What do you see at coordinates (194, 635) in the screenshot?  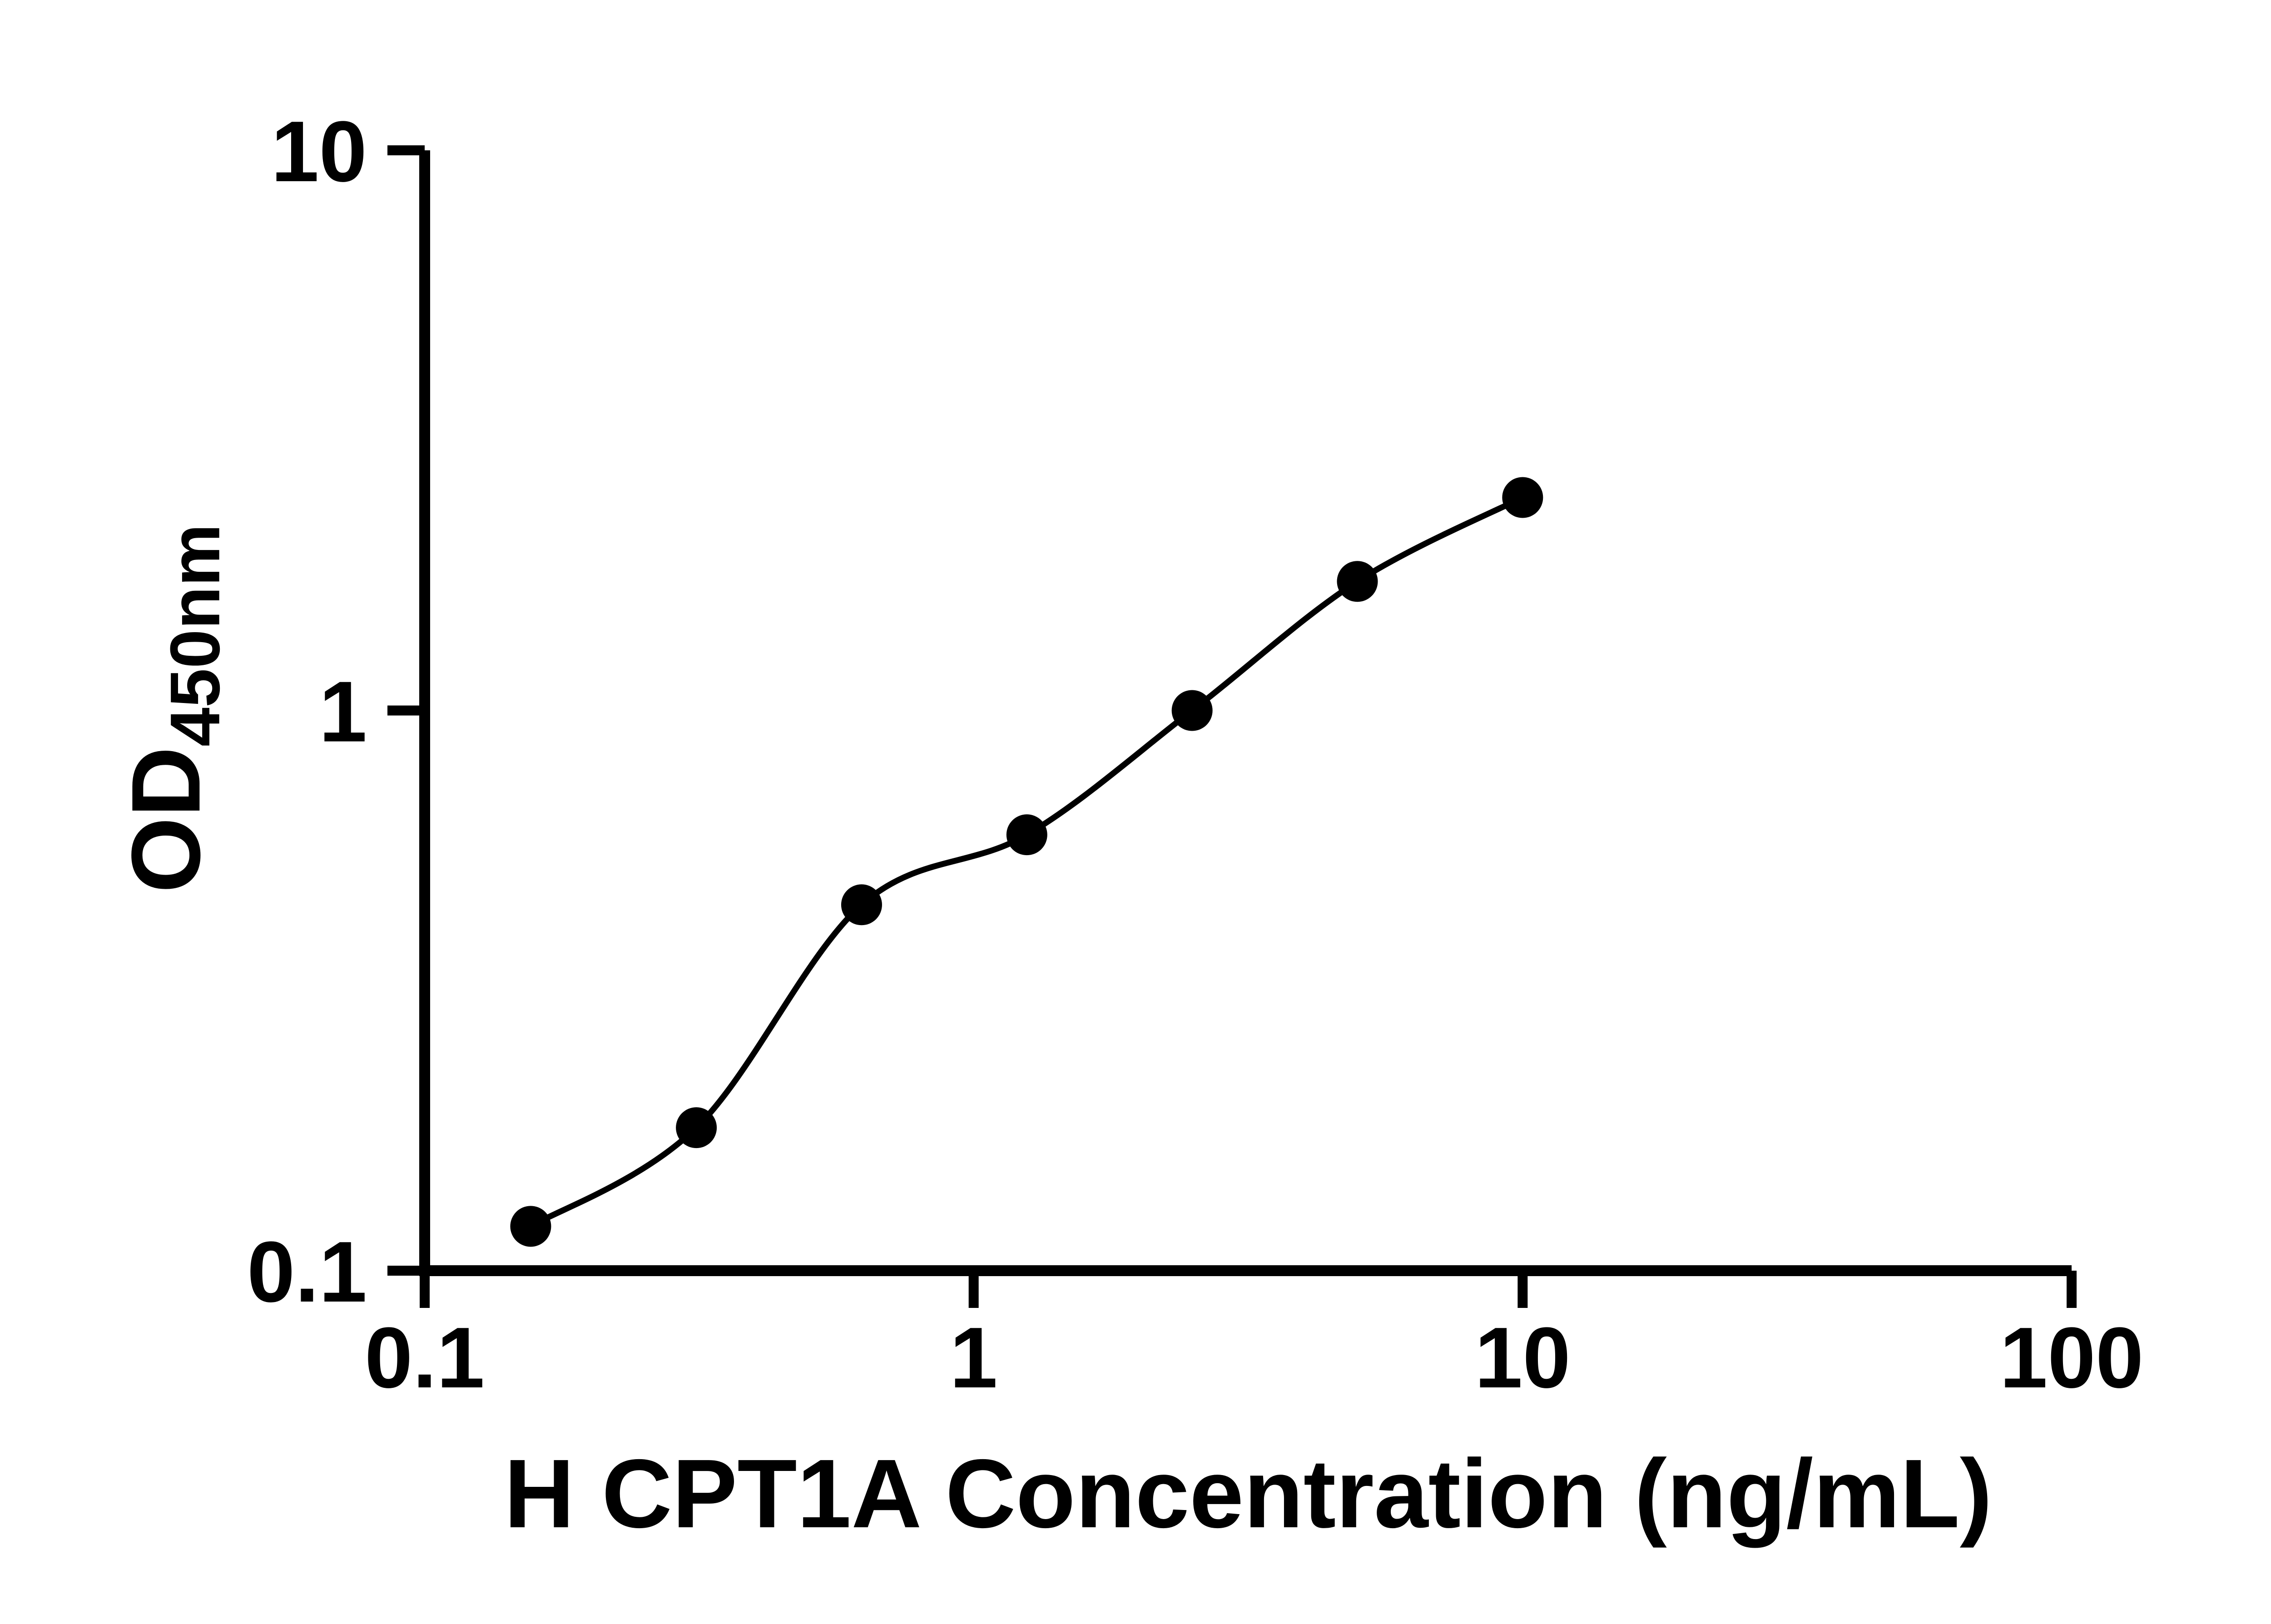 I see `y-axis-title-subscript: 450nm` at bounding box center [194, 635].